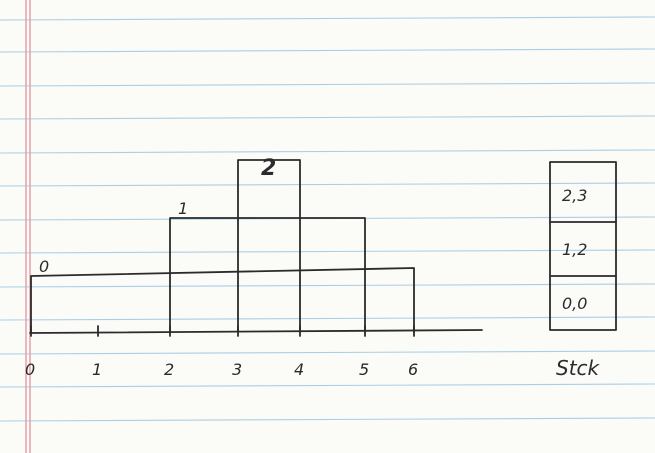  Describe the element at coordinates (574, 195) in the screenshot. I see `stack-cell: 2,3` at that location.